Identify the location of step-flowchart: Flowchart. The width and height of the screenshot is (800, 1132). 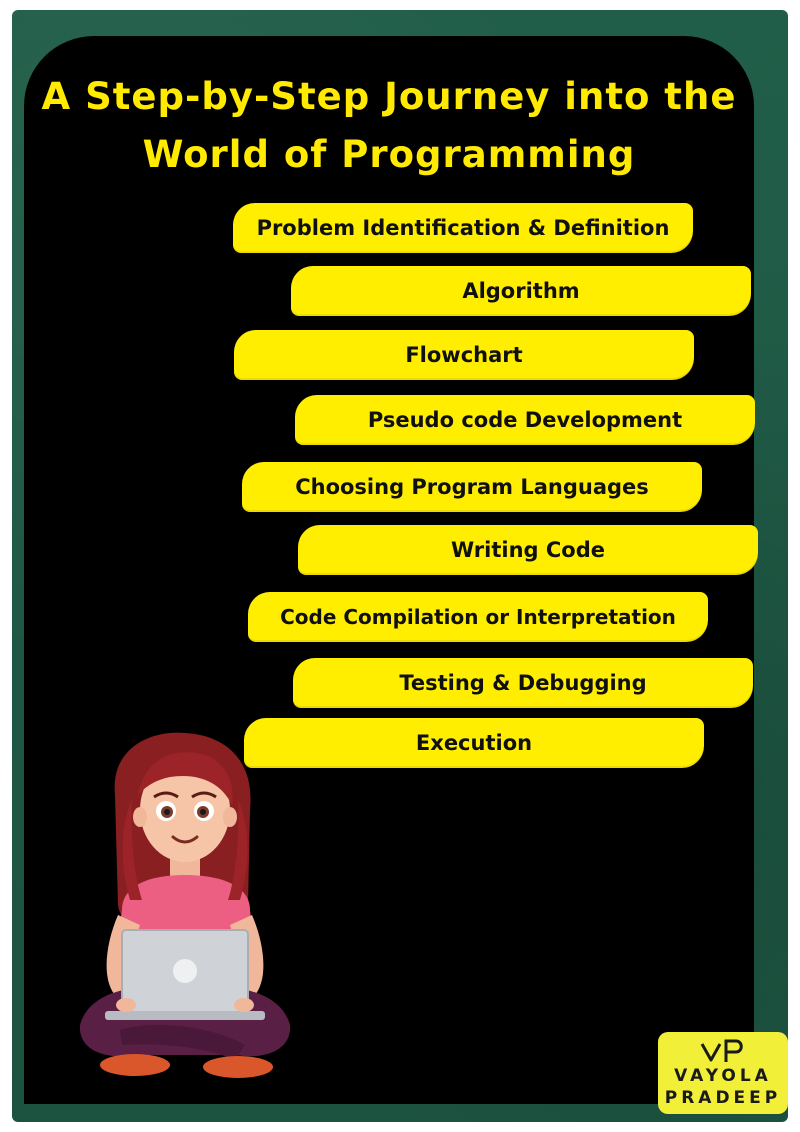
(464, 355).